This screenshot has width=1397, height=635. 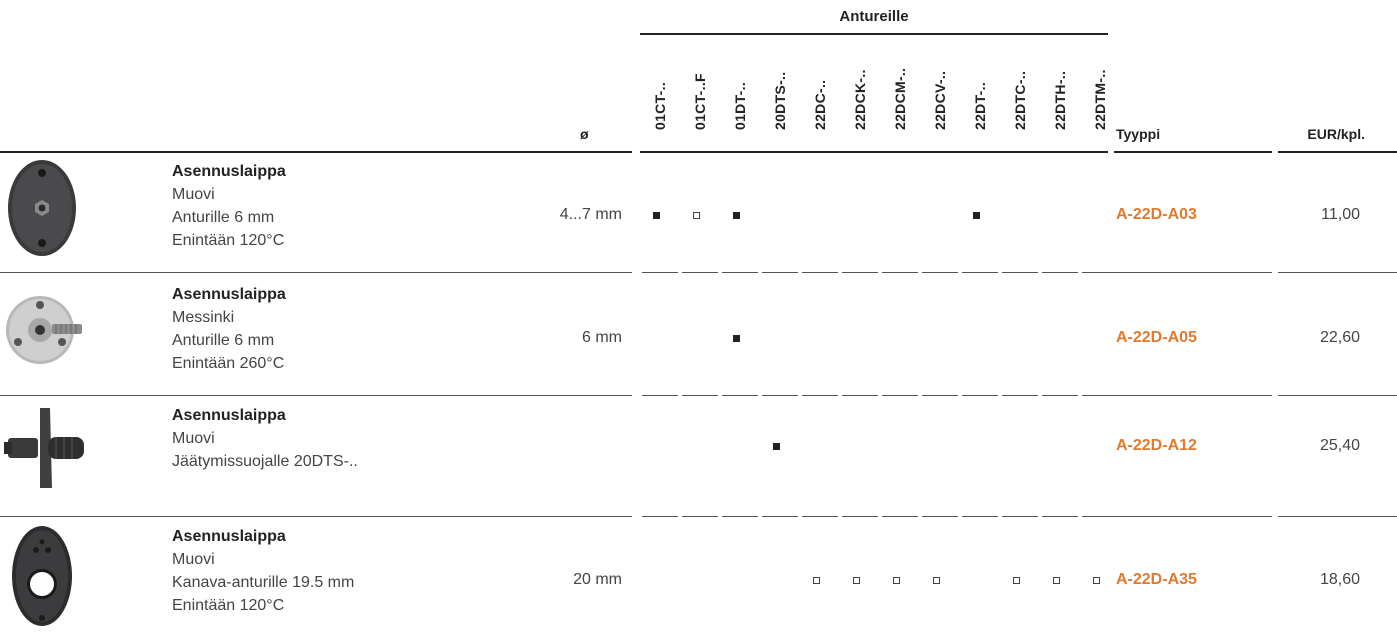 What do you see at coordinates (223, 217) in the screenshot?
I see `product-detail-line: Anturille 6 mm` at bounding box center [223, 217].